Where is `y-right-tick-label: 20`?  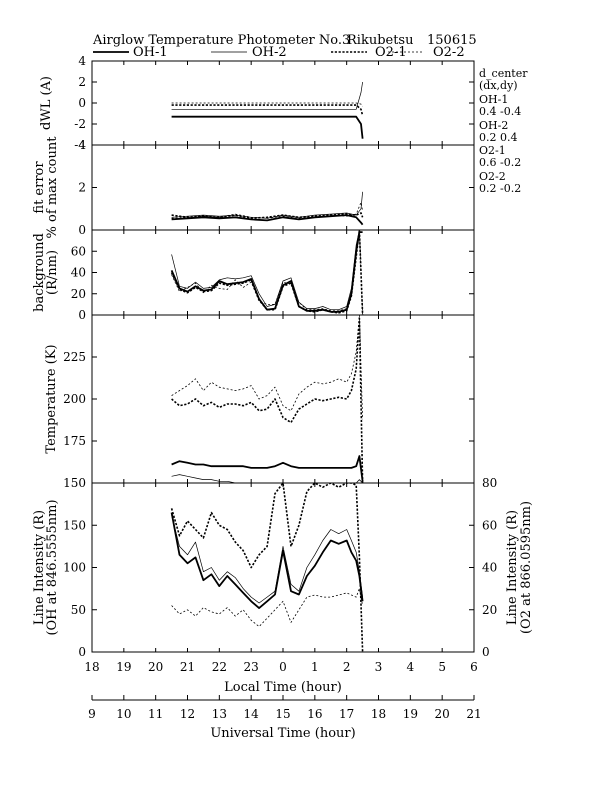
y-right-tick-label: 20 is located at coordinates (489, 610).